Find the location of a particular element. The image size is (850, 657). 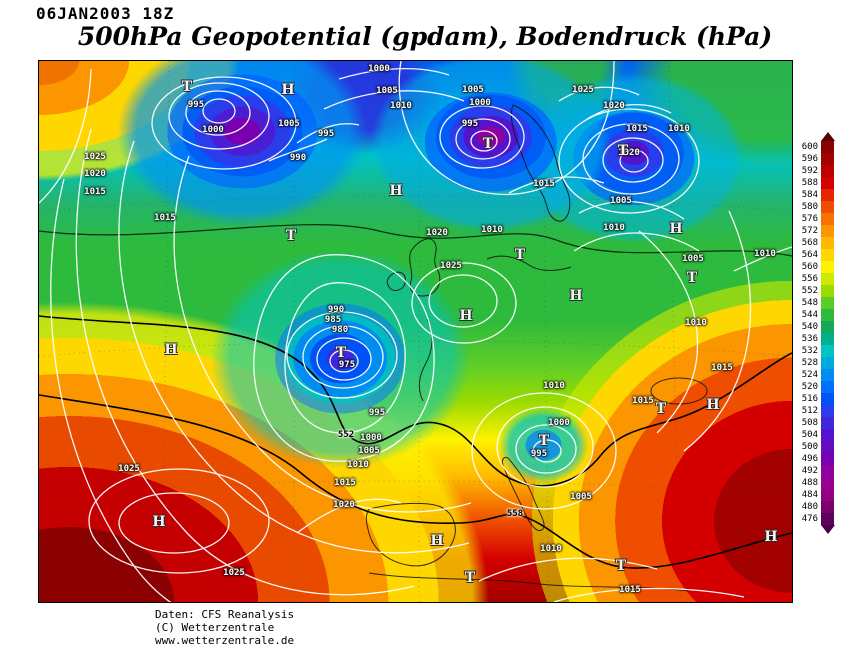

colorbar-row: 580 is located at coordinates (813, 207).